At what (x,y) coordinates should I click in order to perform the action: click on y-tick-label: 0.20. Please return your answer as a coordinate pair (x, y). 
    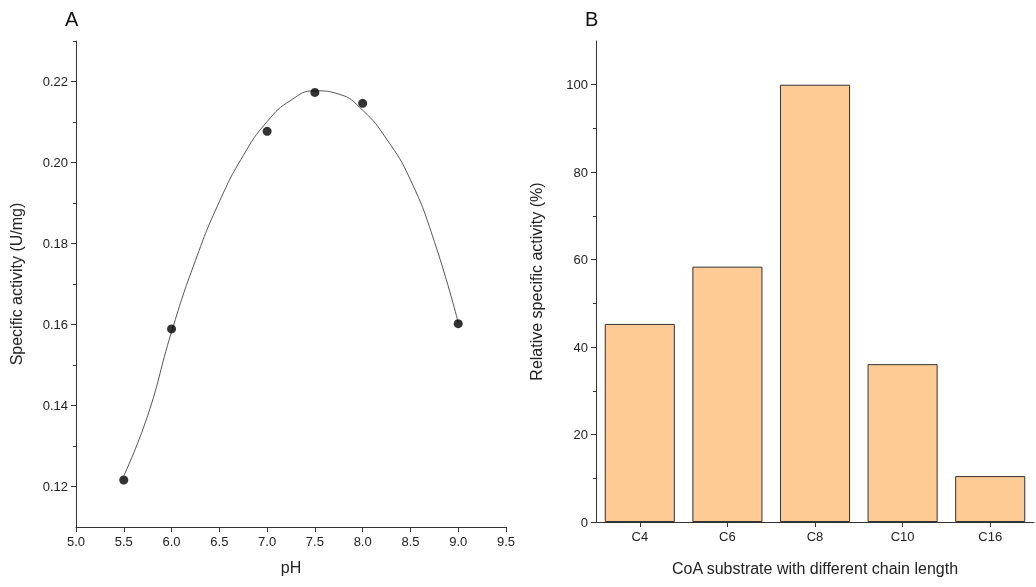
    Looking at the image, I should click on (55, 162).